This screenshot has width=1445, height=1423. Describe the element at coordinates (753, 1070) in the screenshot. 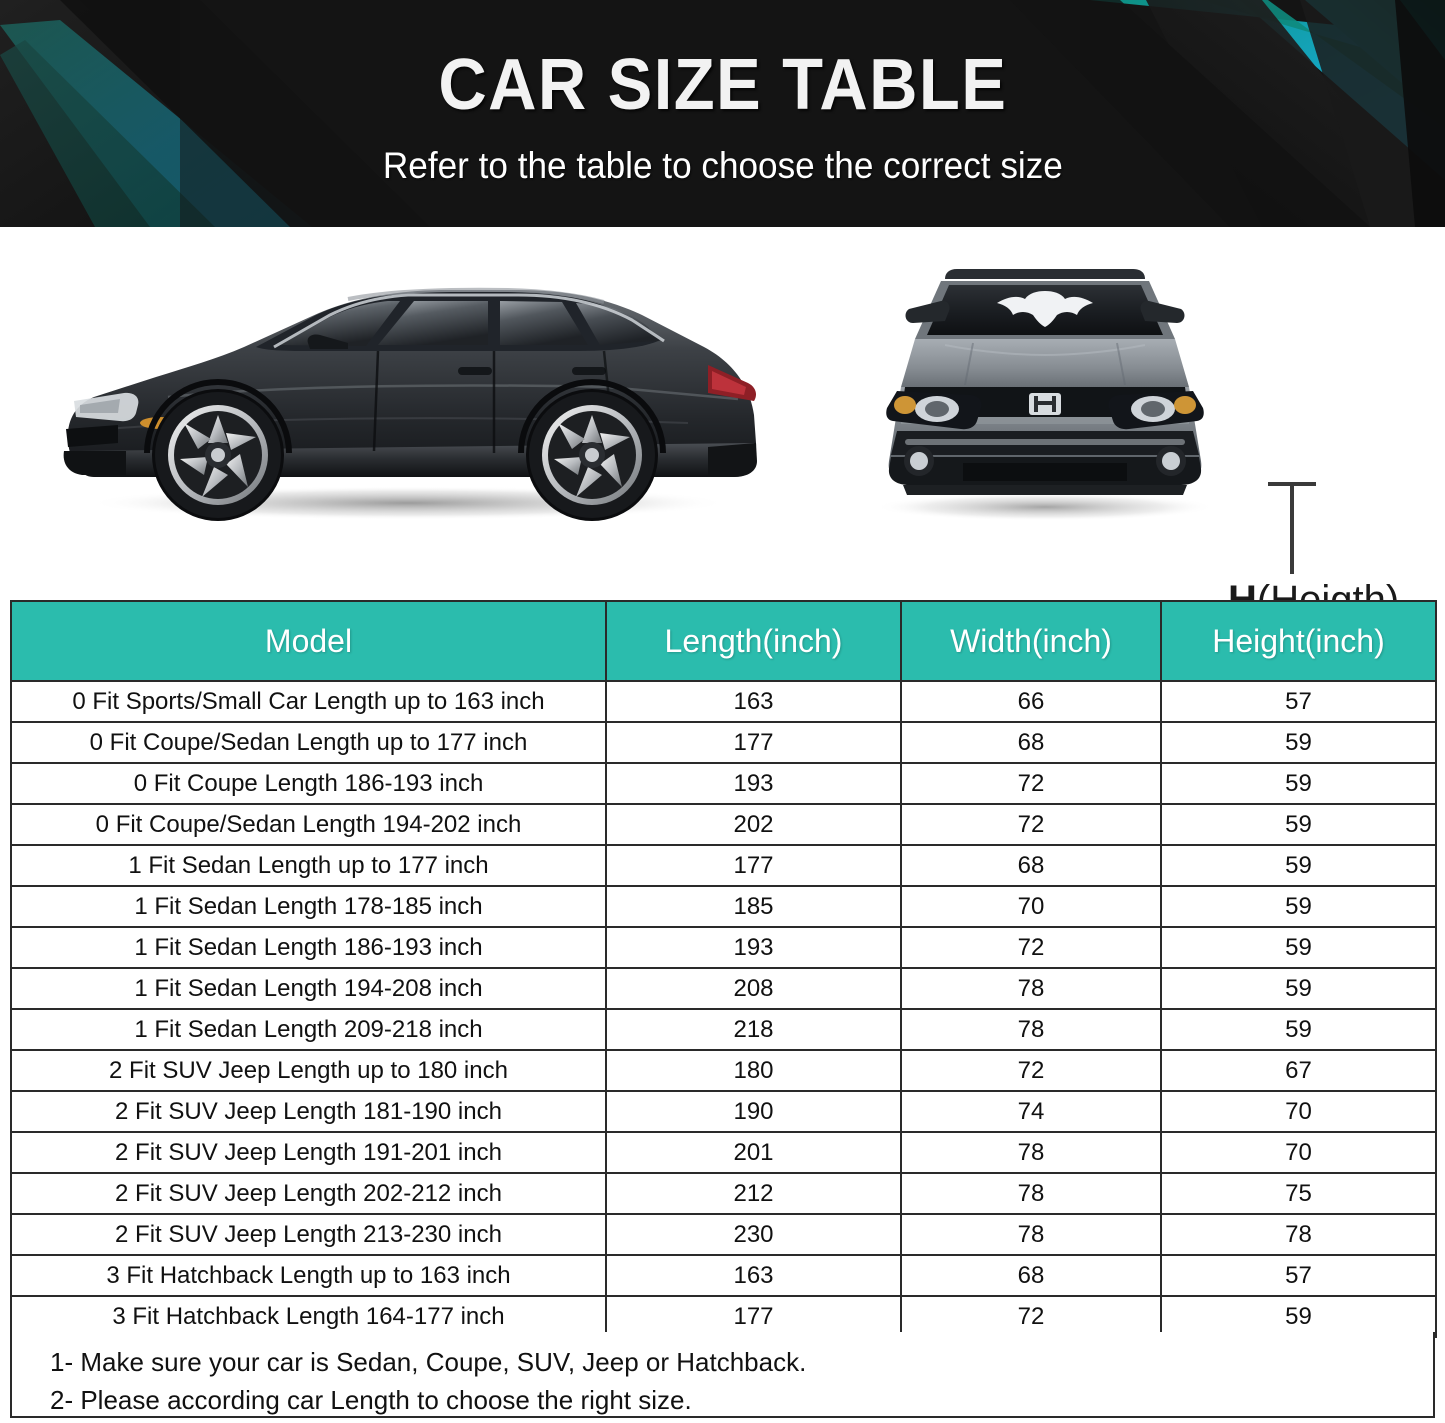

I see `cell-length: 180` at that location.